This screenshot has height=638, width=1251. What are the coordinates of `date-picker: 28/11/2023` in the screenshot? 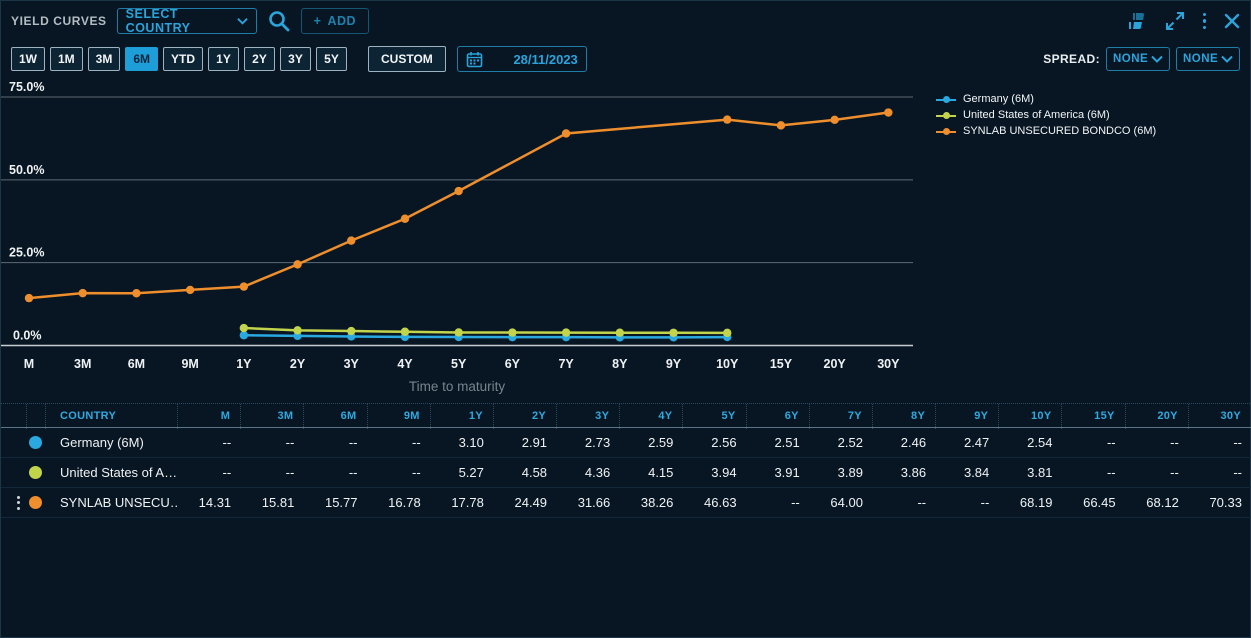 It's located at (521, 59).